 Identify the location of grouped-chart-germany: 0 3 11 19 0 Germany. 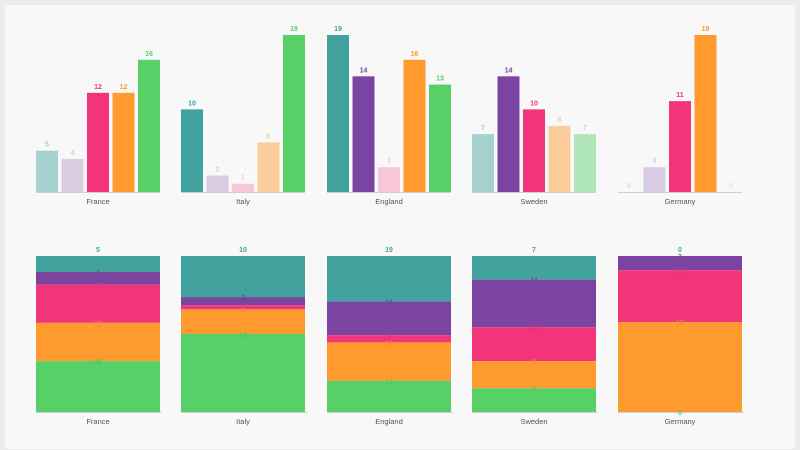
(680, 116).